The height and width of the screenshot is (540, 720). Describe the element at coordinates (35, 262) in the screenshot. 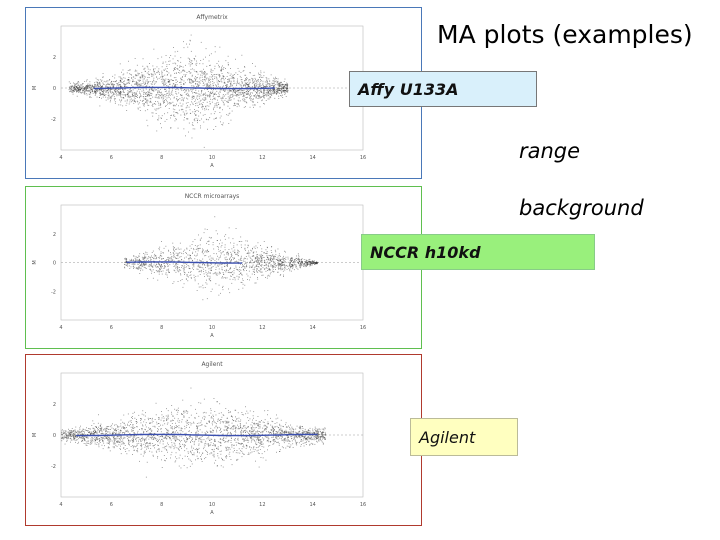

I see `y-axis-label: M` at that location.